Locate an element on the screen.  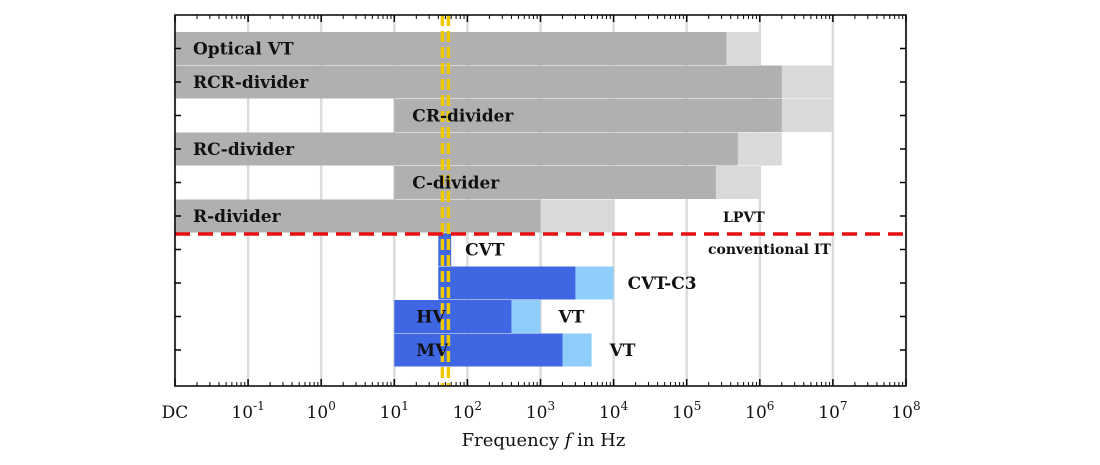
bar-label: RCR-divider is located at coordinates (251, 83).